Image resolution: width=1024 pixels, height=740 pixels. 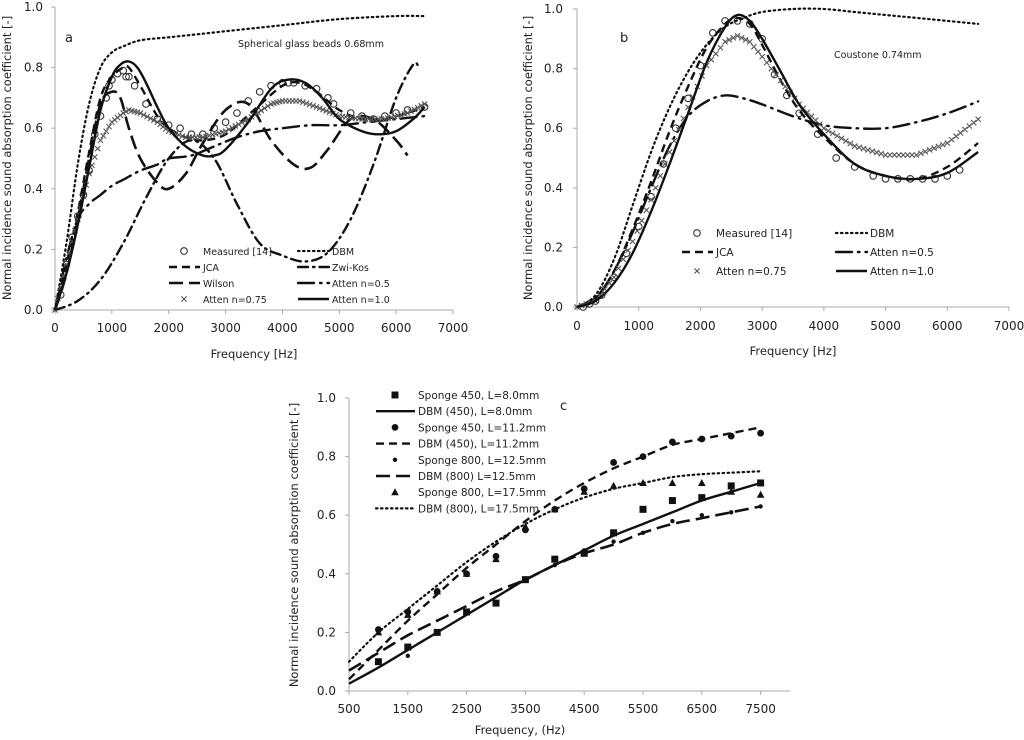 What do you see at coordinates (478, 396) in the screenshot?
I see `legend-label: Sponge 450, L=8.0mm` at bounding box center [478, 396].